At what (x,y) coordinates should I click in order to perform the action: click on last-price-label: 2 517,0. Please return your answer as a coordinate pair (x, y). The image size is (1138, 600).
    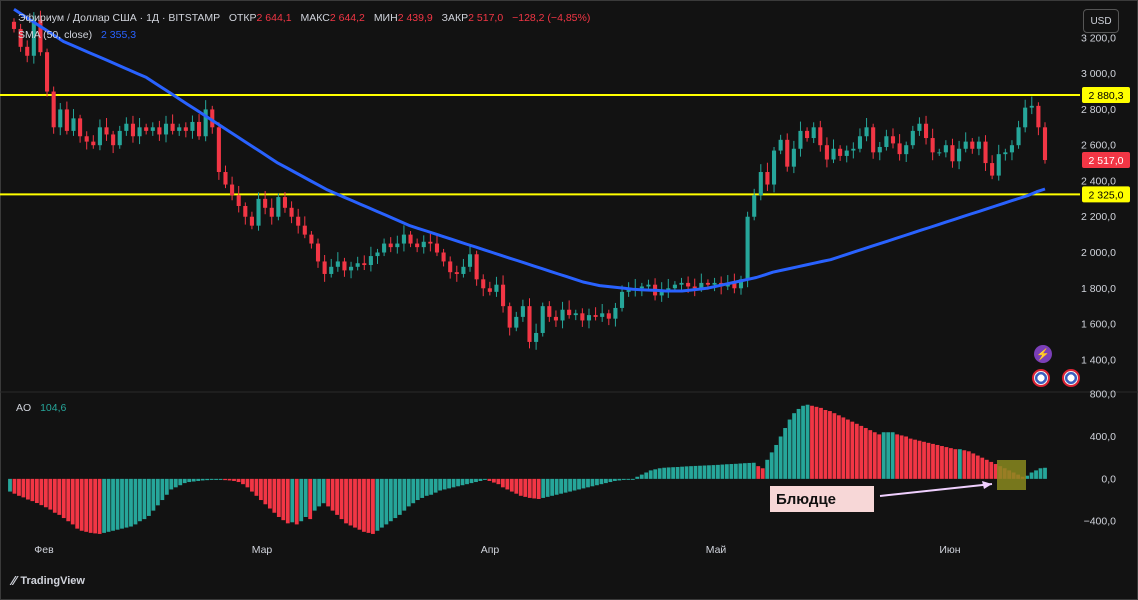
    Looking at the image, I should click on (1105, 161).